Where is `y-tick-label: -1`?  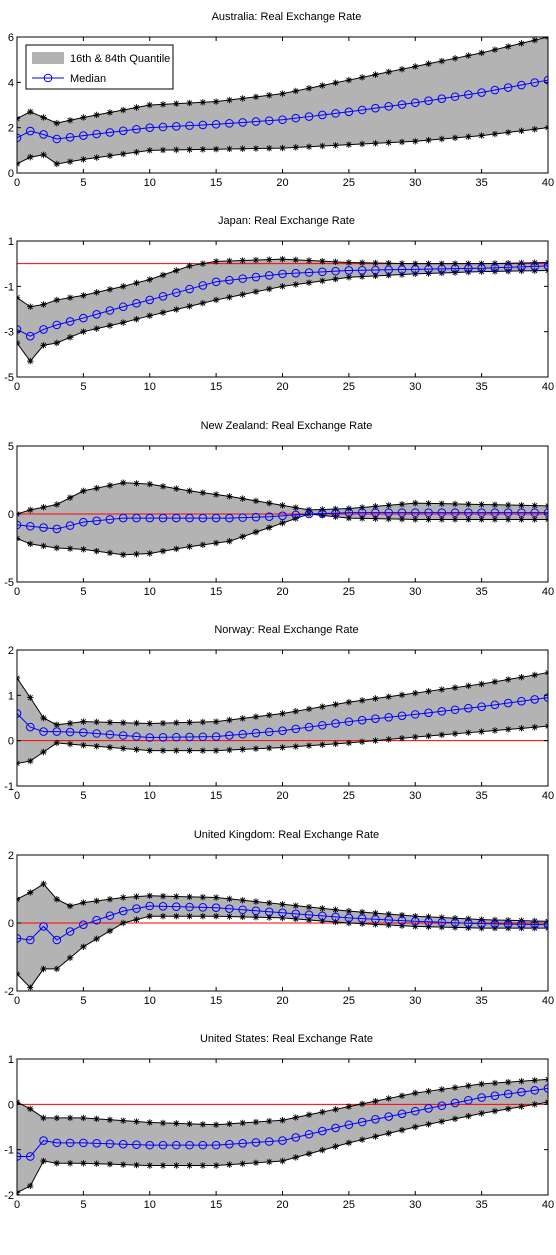 y-tick-label: -1 is located at coordinates (9, 287).